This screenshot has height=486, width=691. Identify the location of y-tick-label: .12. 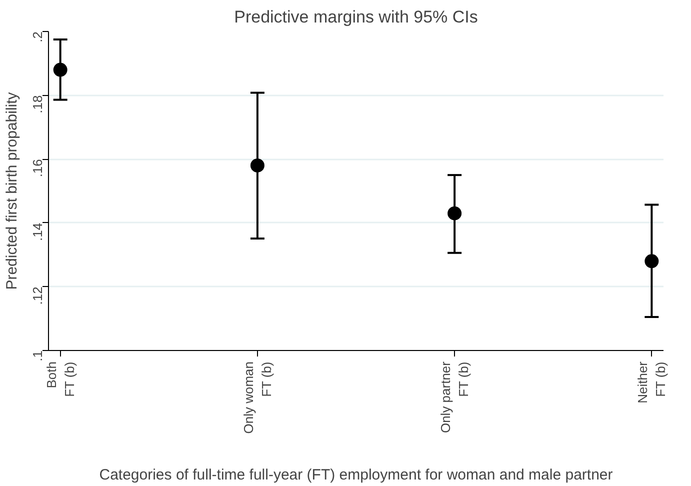
(37, 295).